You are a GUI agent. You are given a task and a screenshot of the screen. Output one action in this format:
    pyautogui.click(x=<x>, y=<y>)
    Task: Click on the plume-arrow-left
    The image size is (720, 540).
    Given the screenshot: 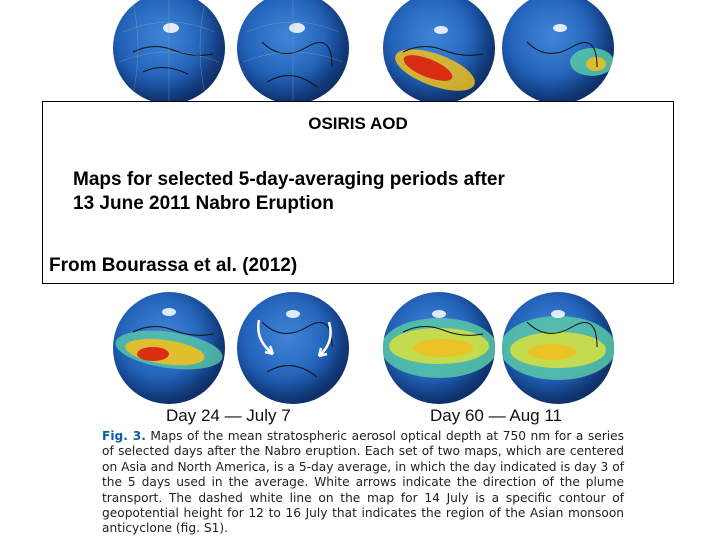 What is the action you would take?
    pyautogui.click(x=265, y=337)
    